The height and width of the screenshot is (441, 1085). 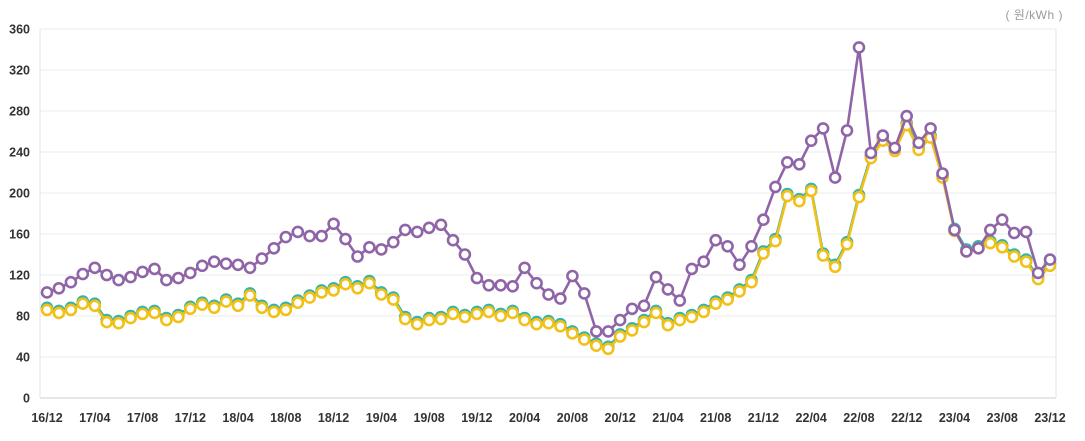 What do you see at coordinates (1034, 15) in the screenshot?
I see `unit-label: ( 원/kWh )` at bounding box center [1034, 15].